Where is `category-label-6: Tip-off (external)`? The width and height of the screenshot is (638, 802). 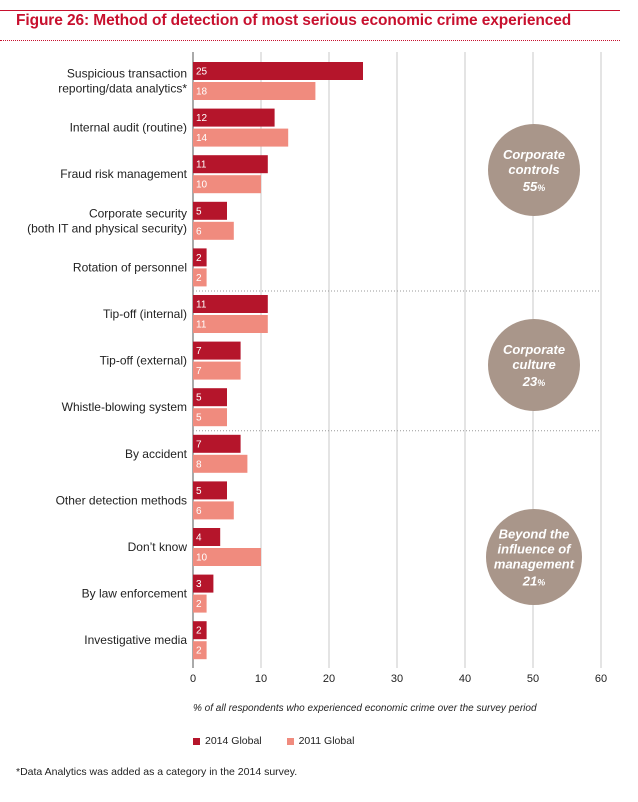 category-label-6: Tip-off (external) is located at coordinates (143, 361).